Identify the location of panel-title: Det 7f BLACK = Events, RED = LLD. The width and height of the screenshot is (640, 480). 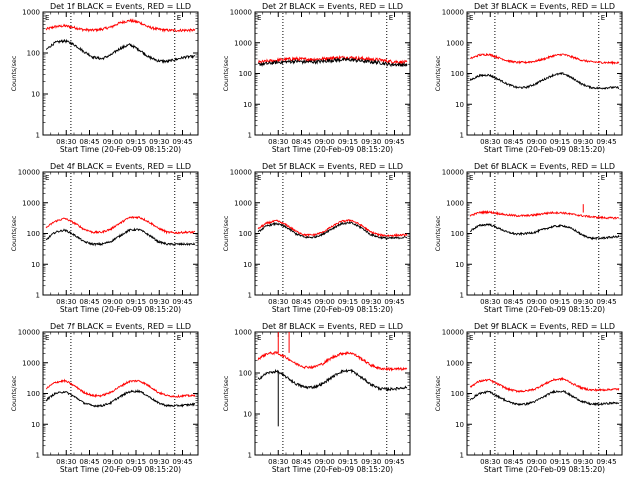
(120, 326).